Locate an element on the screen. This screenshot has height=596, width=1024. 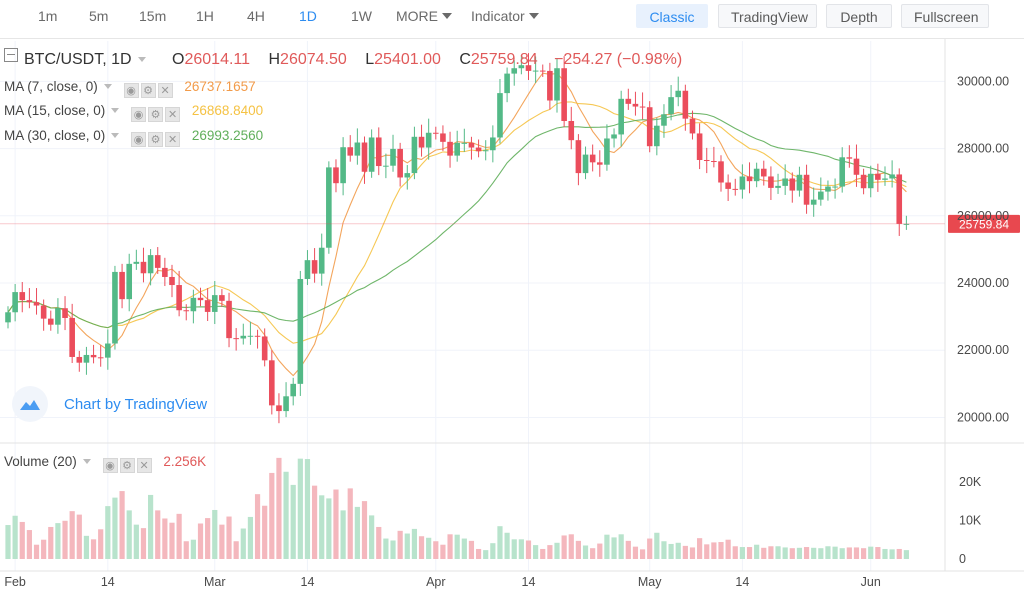
volume-tick-label: 20K is located at coordinates (970, 482).